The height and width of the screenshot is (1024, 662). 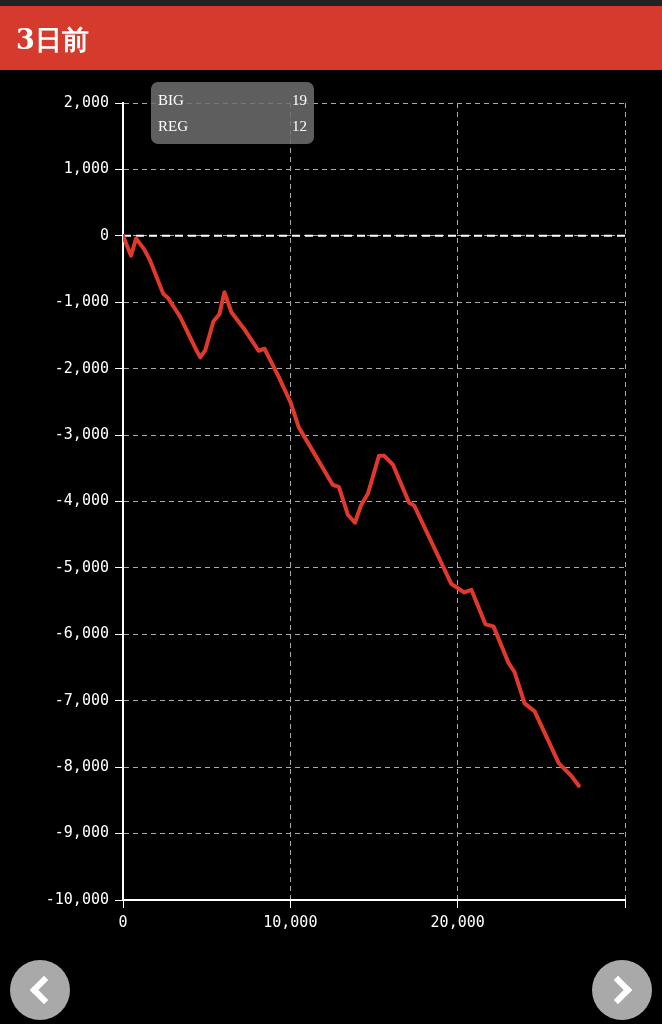 I want to click on annotation: REG, so click(x=173, y=126).